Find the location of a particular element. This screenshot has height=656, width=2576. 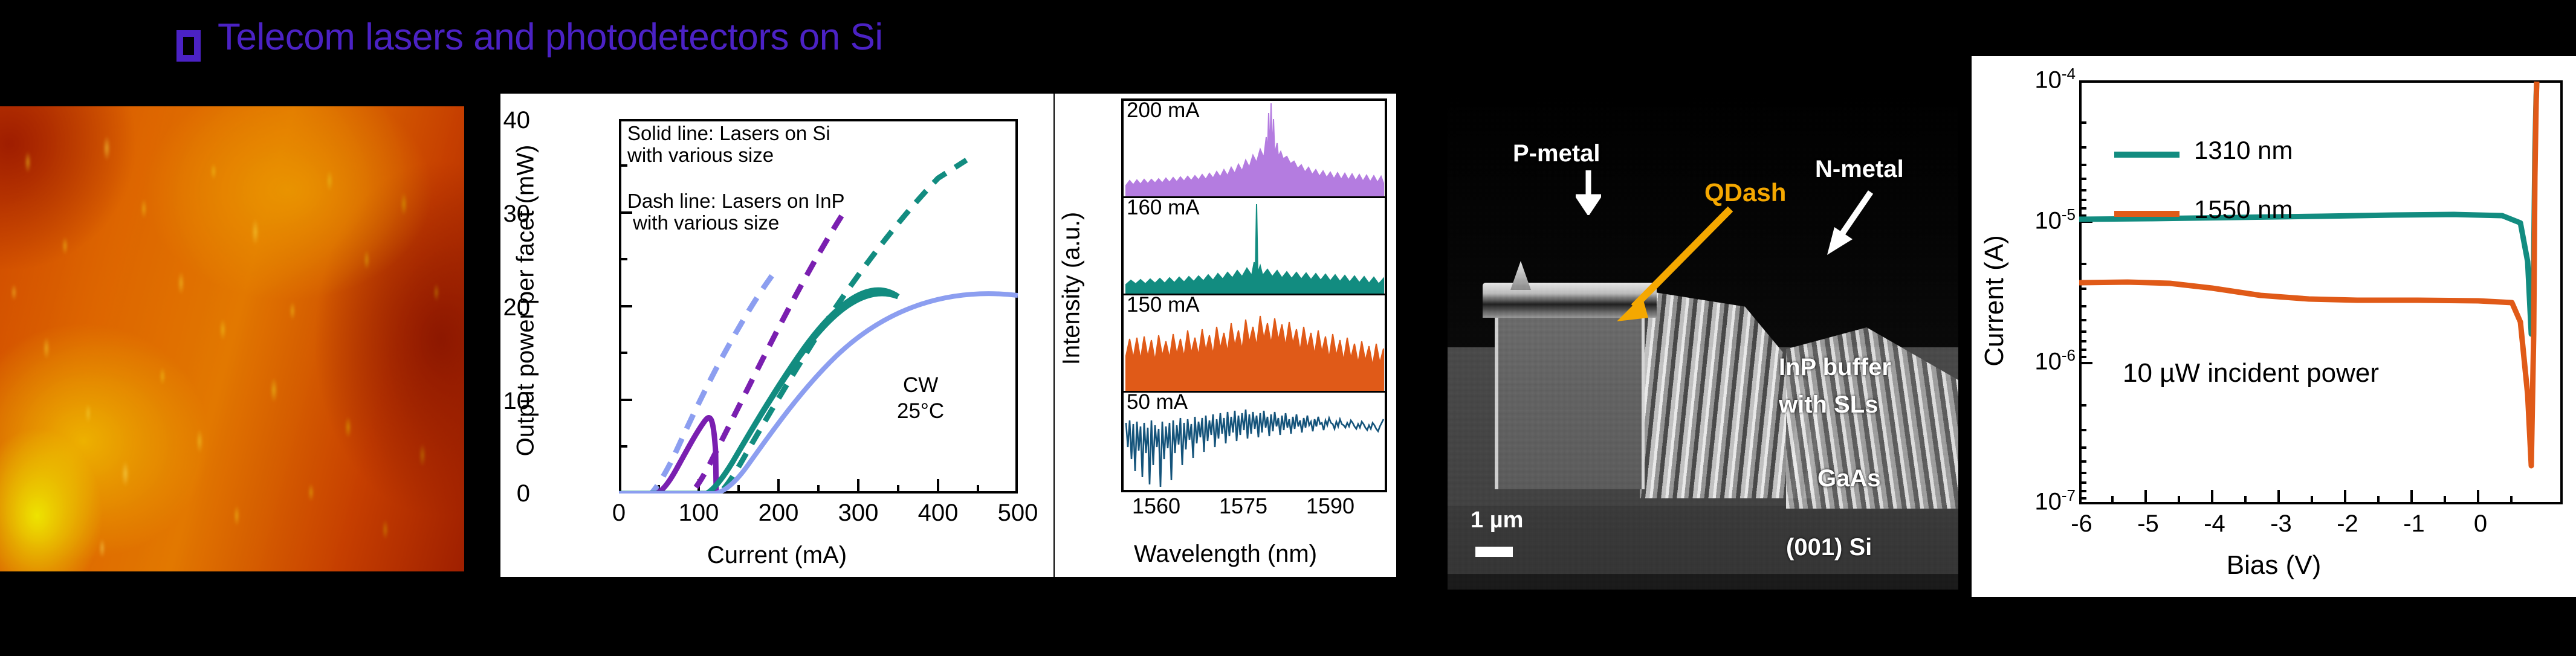

liv-xtick-500: 500 is located at coordinates (1017, 513).